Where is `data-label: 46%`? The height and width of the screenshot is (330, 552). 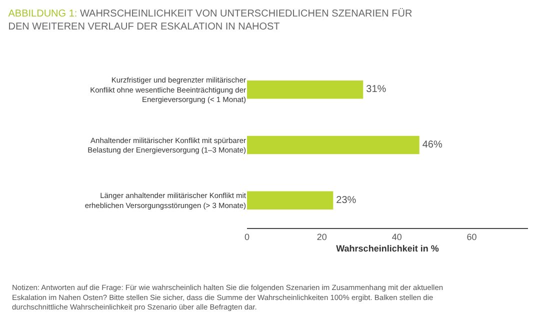 data-label: 46% is located at coordinates (432, 145).